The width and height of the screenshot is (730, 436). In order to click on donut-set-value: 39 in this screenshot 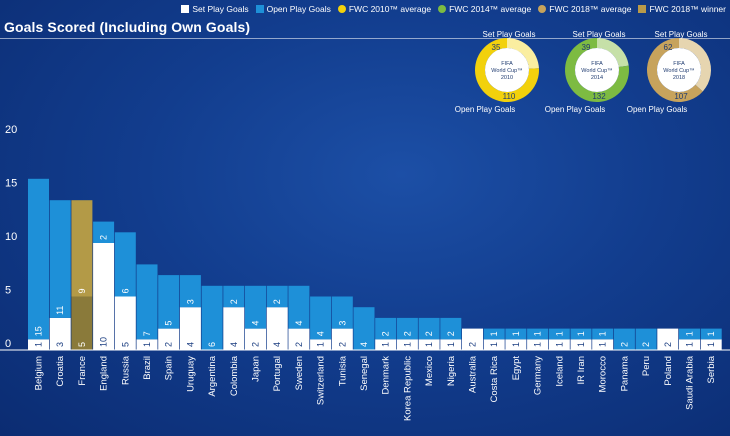, I will do `click(586, 47)`.